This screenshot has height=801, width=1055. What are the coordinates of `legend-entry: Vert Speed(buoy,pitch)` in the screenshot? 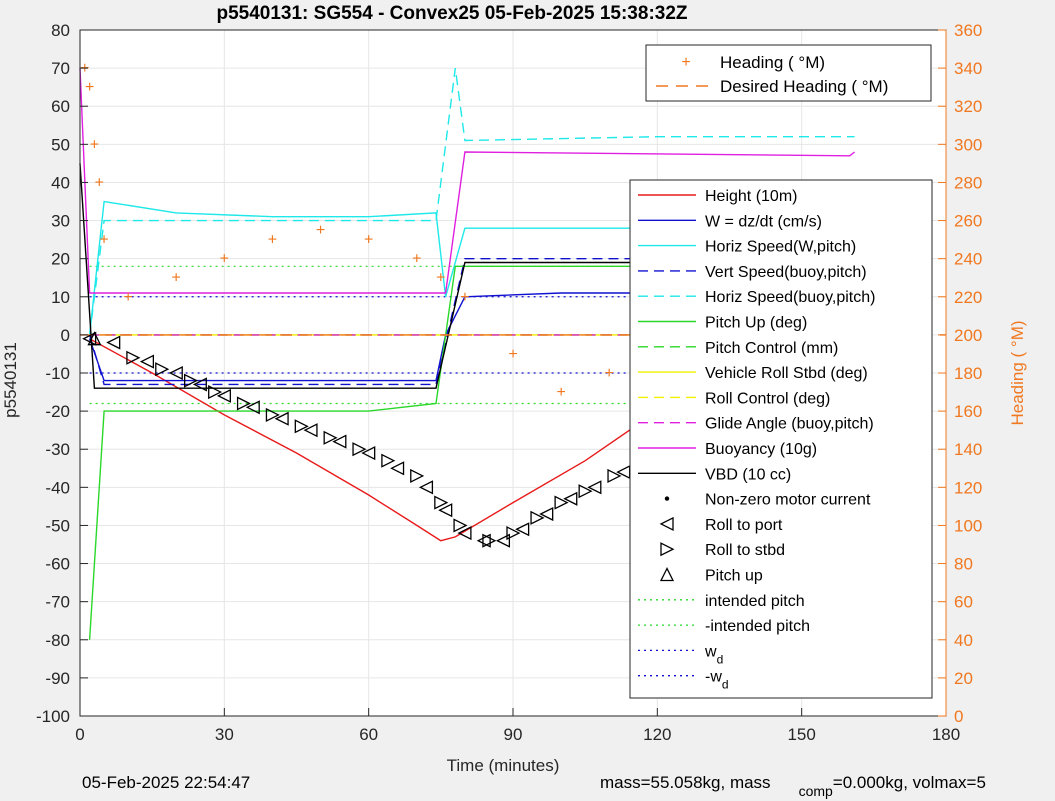 It's located at (752, 272).